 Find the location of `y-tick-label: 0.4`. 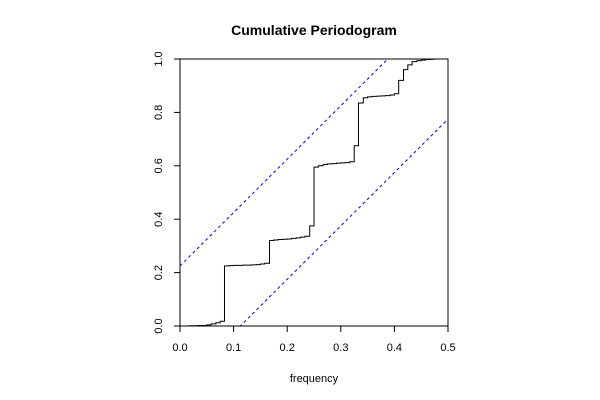

y-tick-label: 0.4 is located at coordinates (159, 219).